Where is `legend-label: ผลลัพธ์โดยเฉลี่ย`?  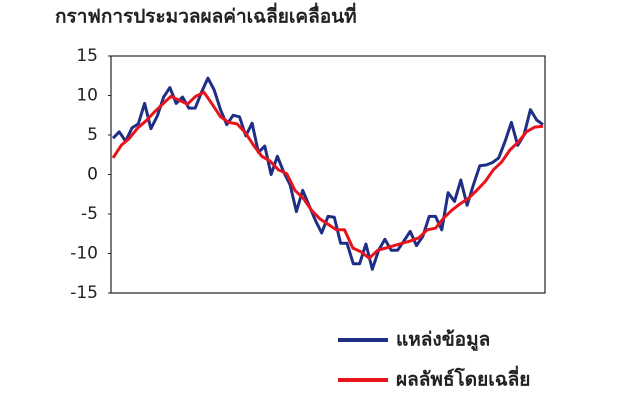
legend-label: ผลลัพธ์โดยเฉลี่ย is located at coordinates (463, 378).